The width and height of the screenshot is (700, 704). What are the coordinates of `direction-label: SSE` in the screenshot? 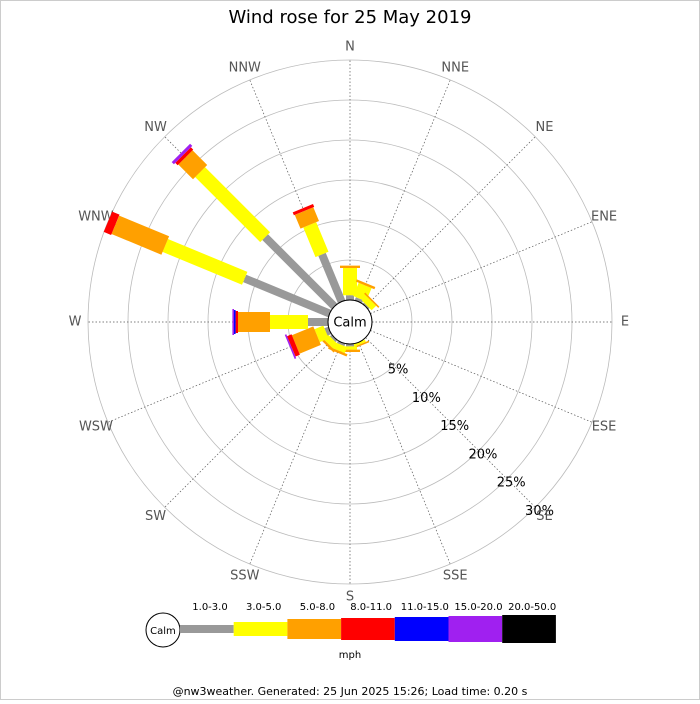 It's located at (455, 576).